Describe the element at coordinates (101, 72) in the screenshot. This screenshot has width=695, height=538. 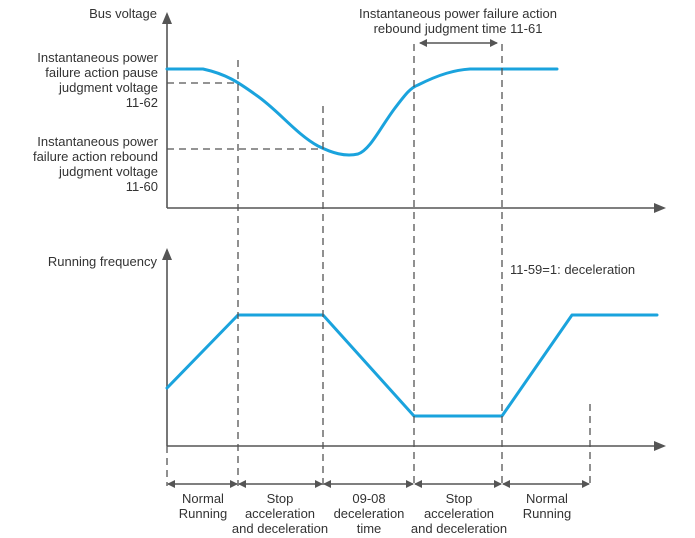
I see `pause-voltage-label-line2: failure action pause` at that location.